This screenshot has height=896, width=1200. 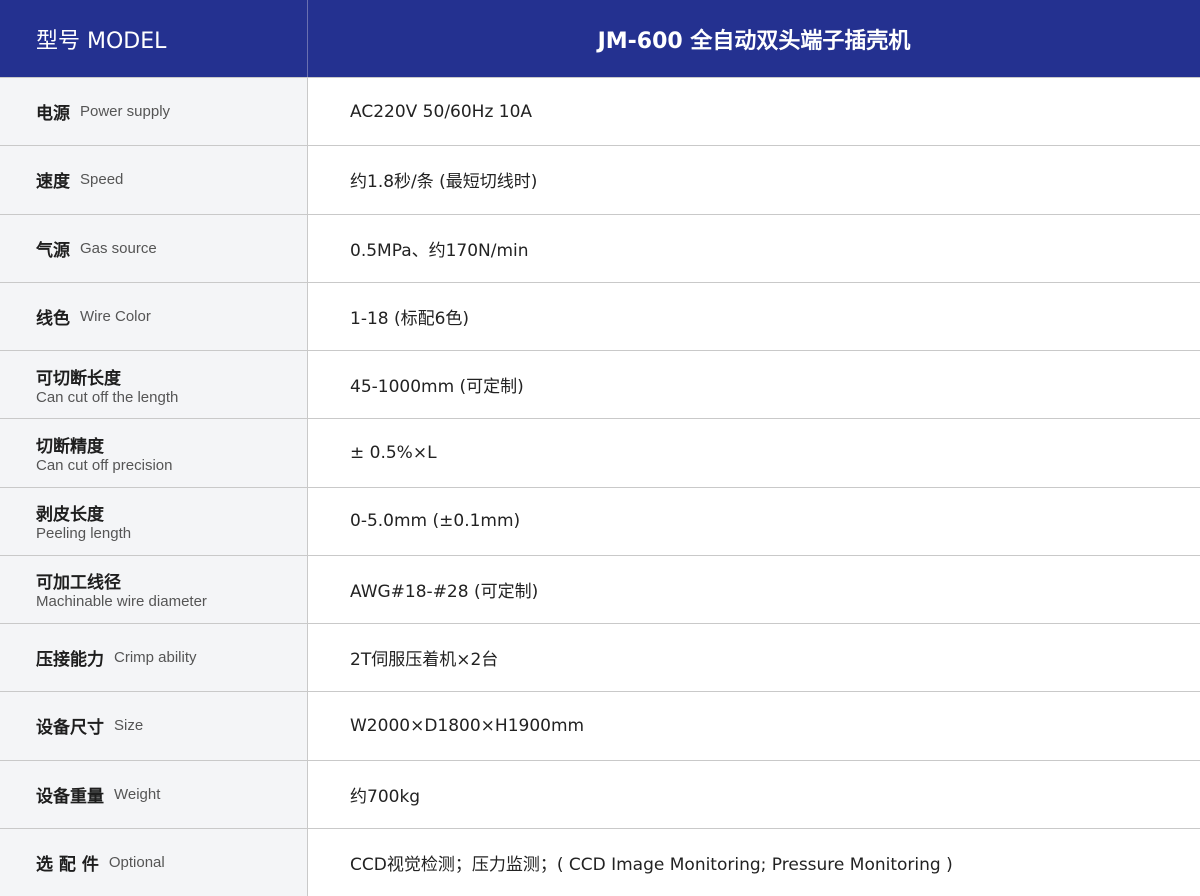 What do you see at coordinates (67, 864) in the screenshot?
I see `spec-label-cn: 选 配 件` at bounding box center [67, 864].